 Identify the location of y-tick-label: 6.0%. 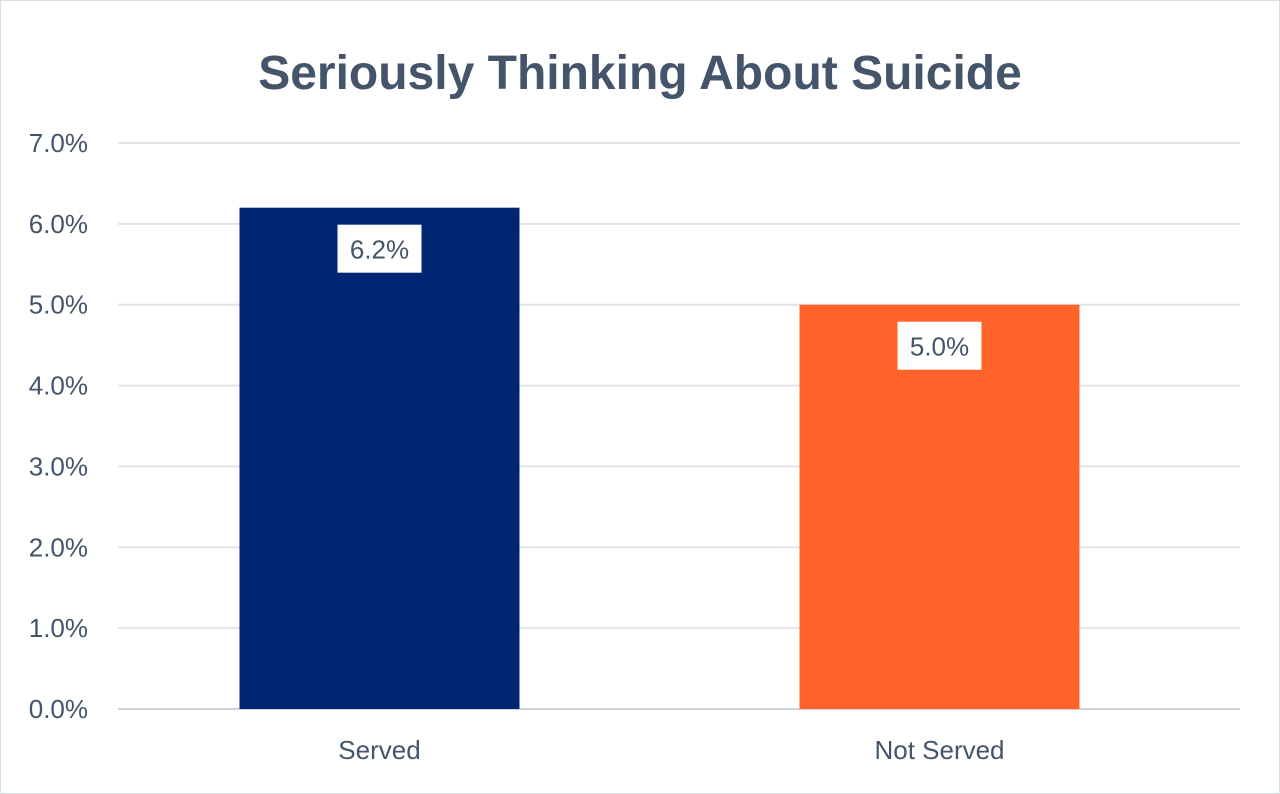
(58, 224).